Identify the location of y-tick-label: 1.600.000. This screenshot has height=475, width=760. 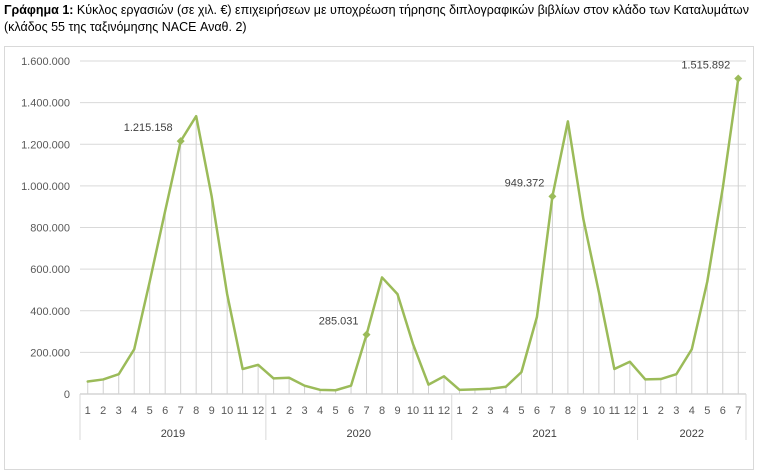
(45, 62).